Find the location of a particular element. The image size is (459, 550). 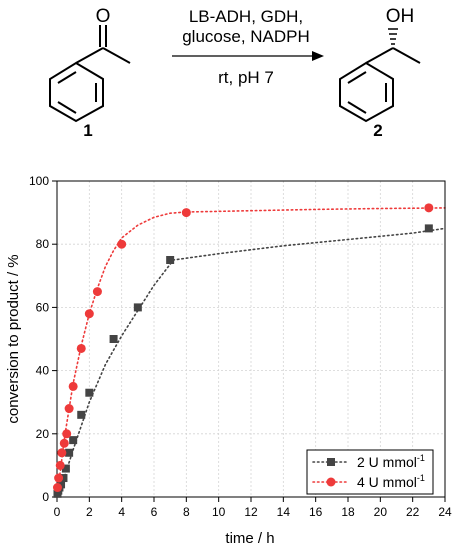

y-tick-label: 100 is located at coordinates (39, 181).